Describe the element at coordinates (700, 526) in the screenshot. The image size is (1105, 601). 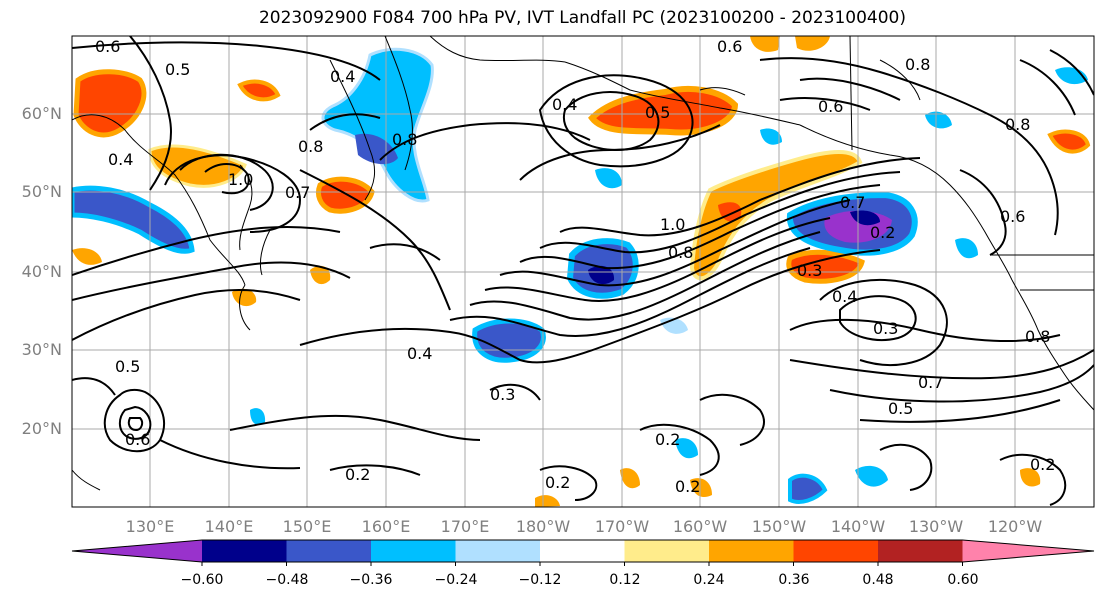
I see `lon-label: 160°W` at that location.